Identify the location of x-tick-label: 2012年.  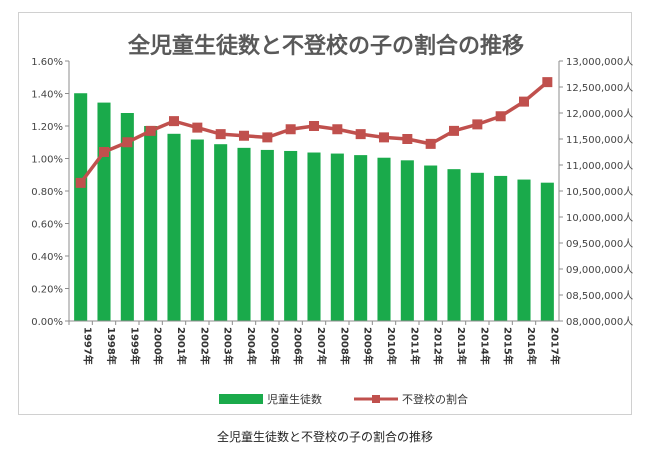
(438, 346).